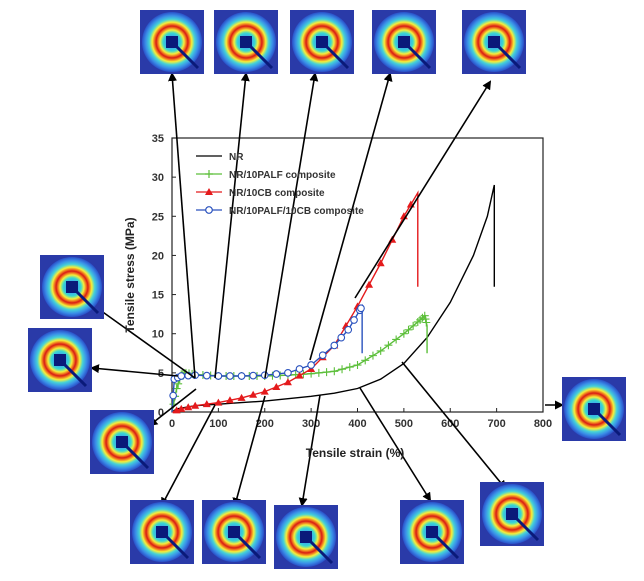 The width and height of the screenshot is (644, 581). Describe the element at coordinates (209, 210) in the screenshot. I see `legend-marker-circle` at that location.